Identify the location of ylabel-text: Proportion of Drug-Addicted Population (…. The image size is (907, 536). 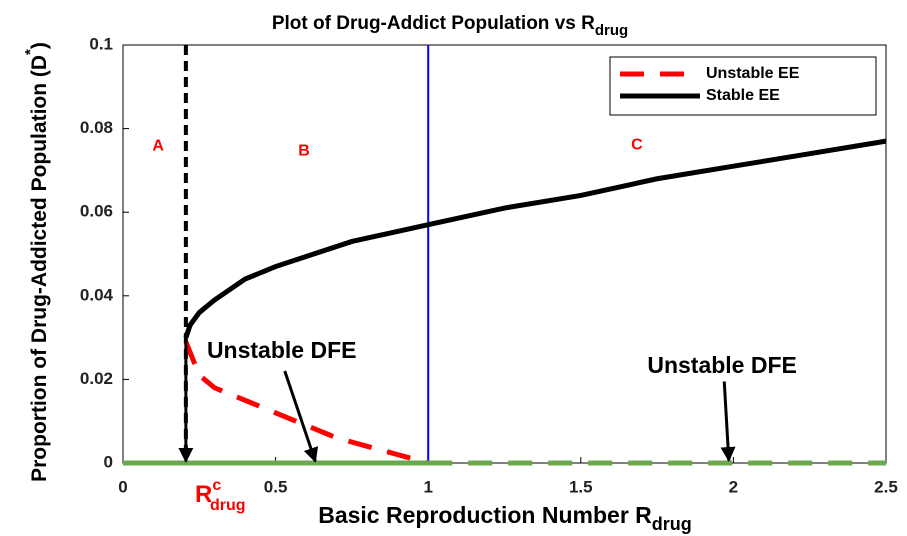
(39, 268).